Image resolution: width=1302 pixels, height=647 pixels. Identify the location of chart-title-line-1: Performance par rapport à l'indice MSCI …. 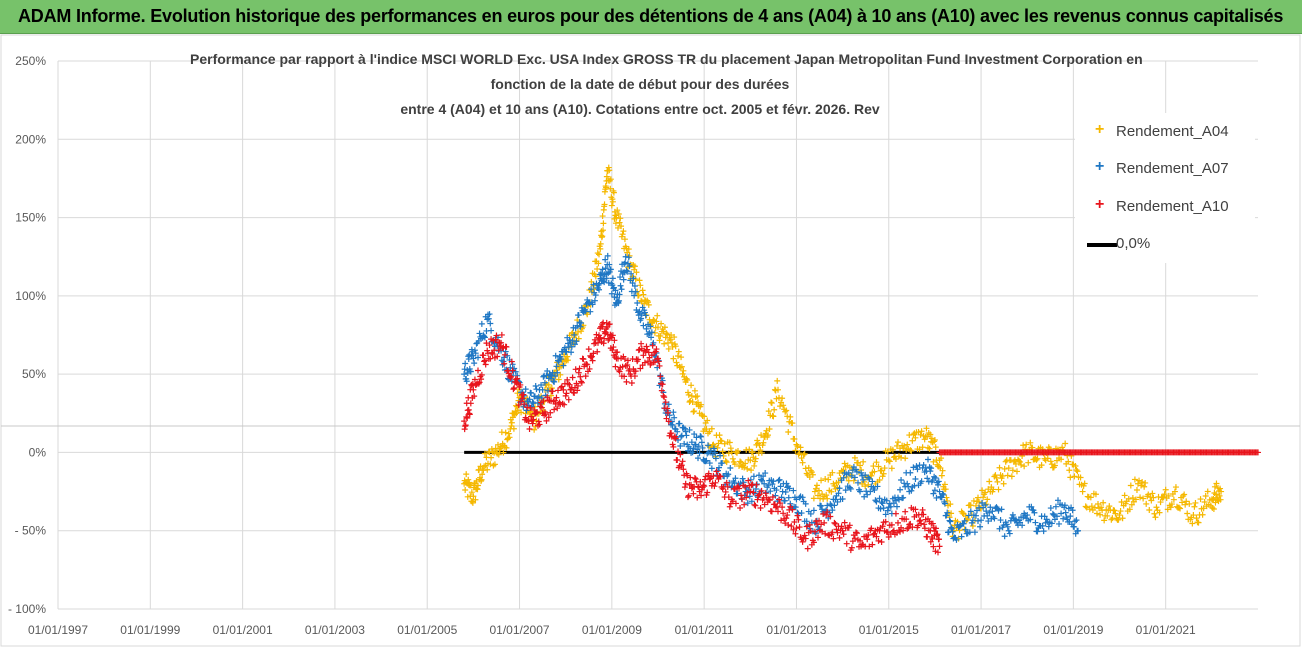
(666, 59).